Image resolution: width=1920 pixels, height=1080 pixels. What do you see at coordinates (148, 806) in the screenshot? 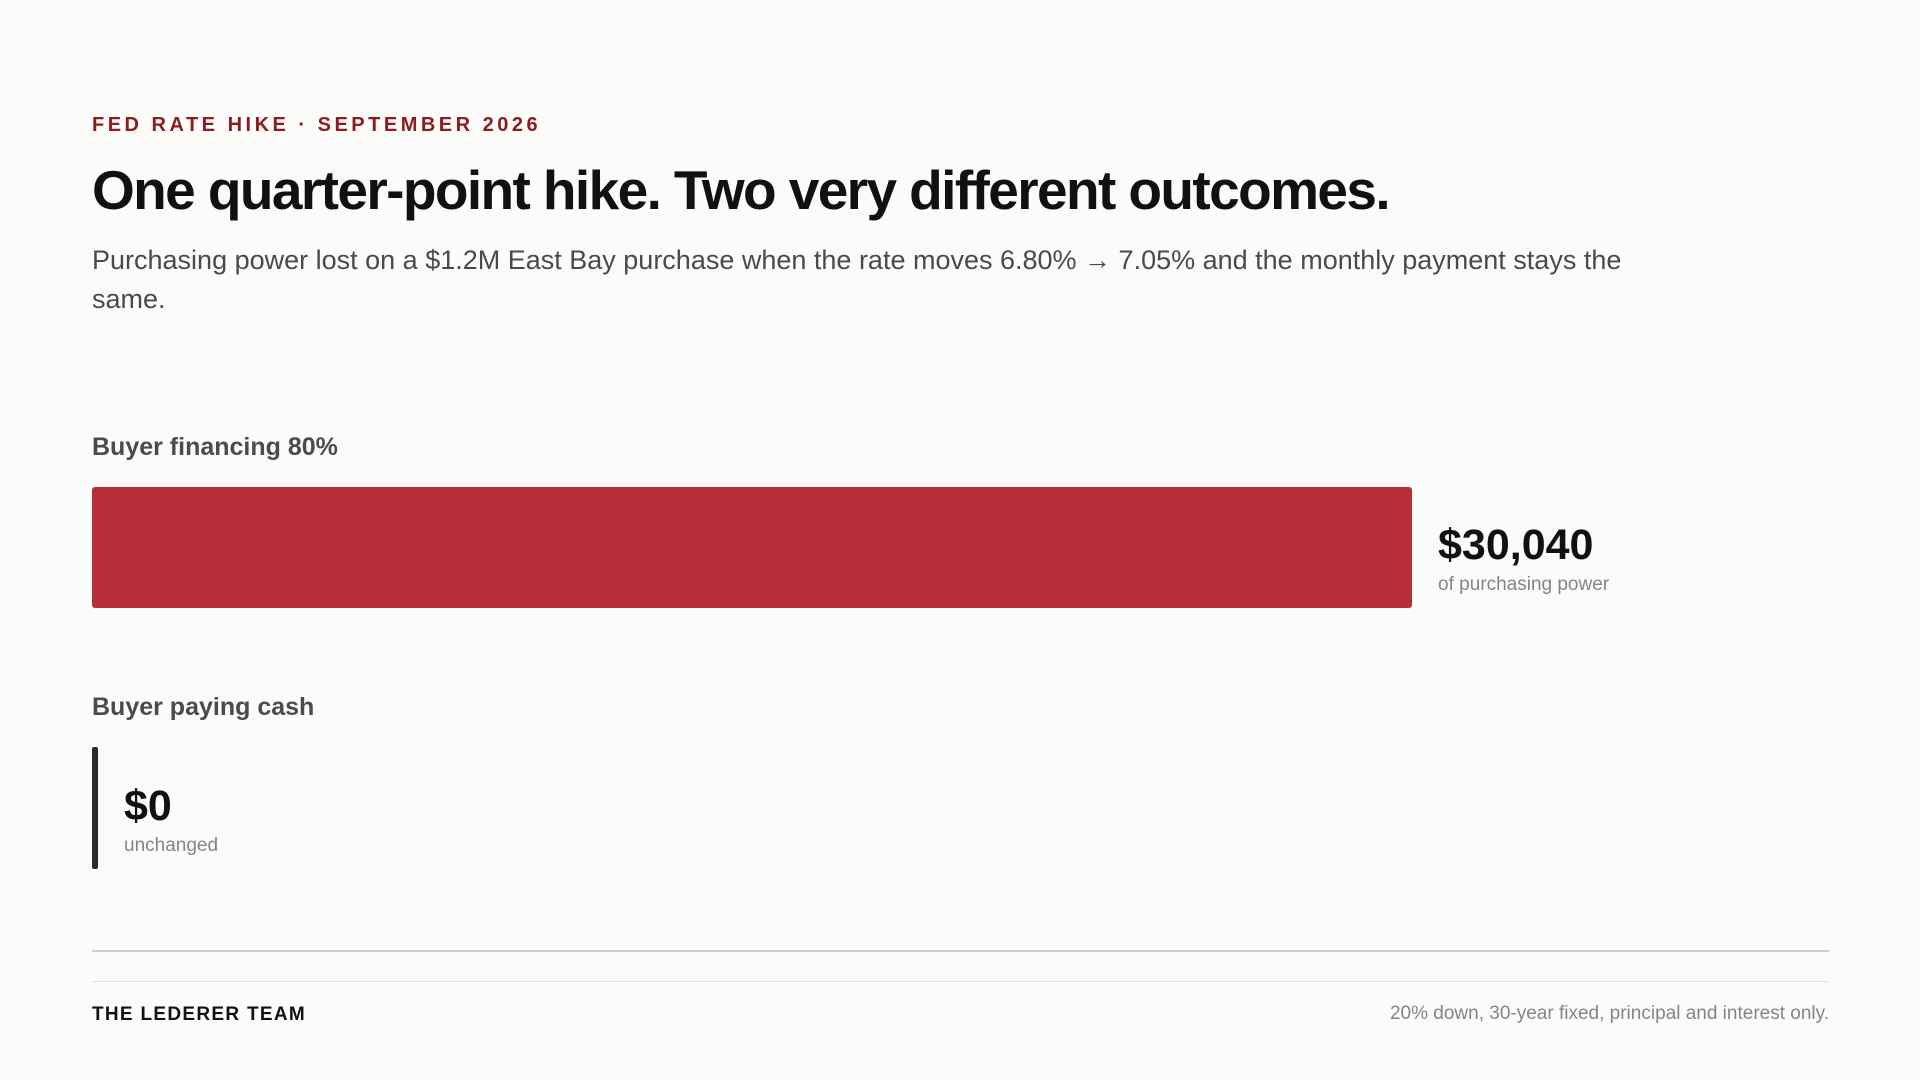
I see `data-label-cash: $0` at bounding box center [148, 806].